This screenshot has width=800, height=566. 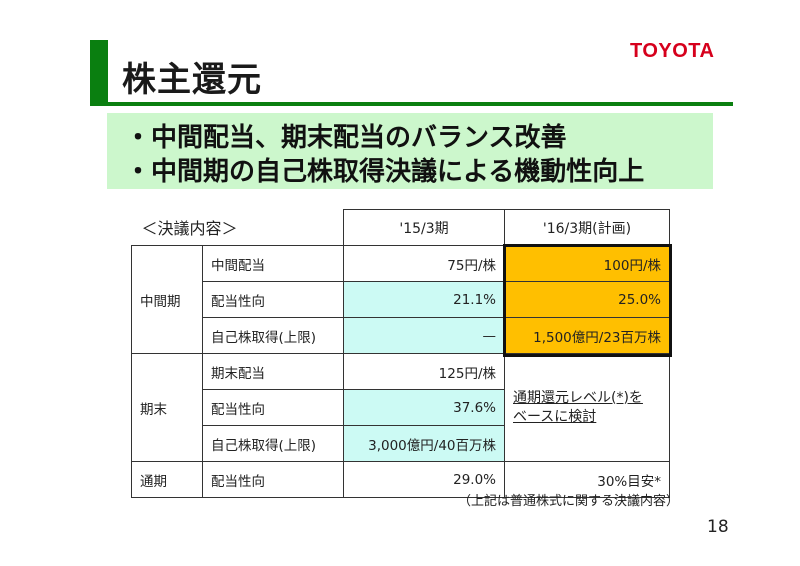 I want to click on row-item: 中間配当, so click(x=273, y=263).